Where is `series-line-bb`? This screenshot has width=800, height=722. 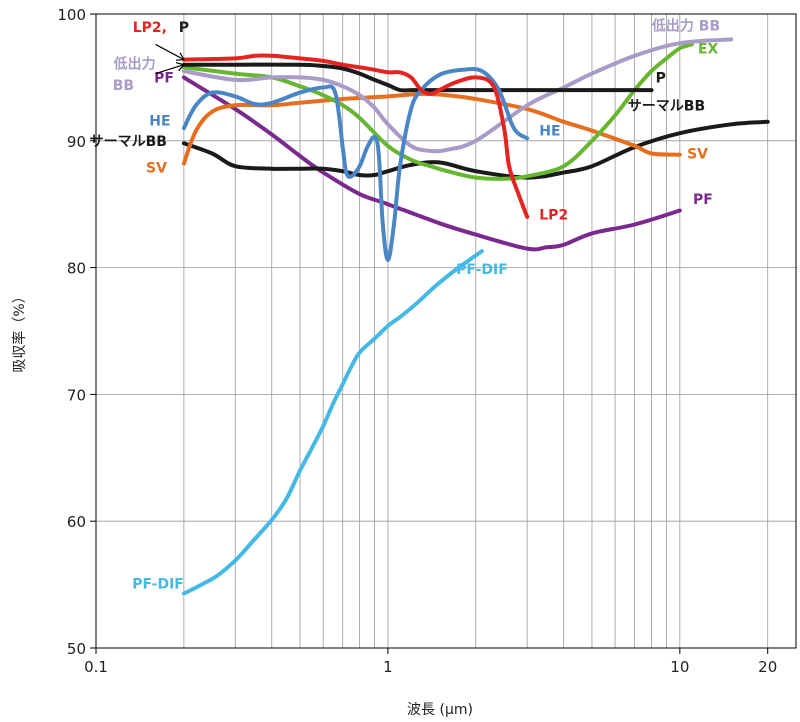 series-line-bb is located at coordinates (457, 95).